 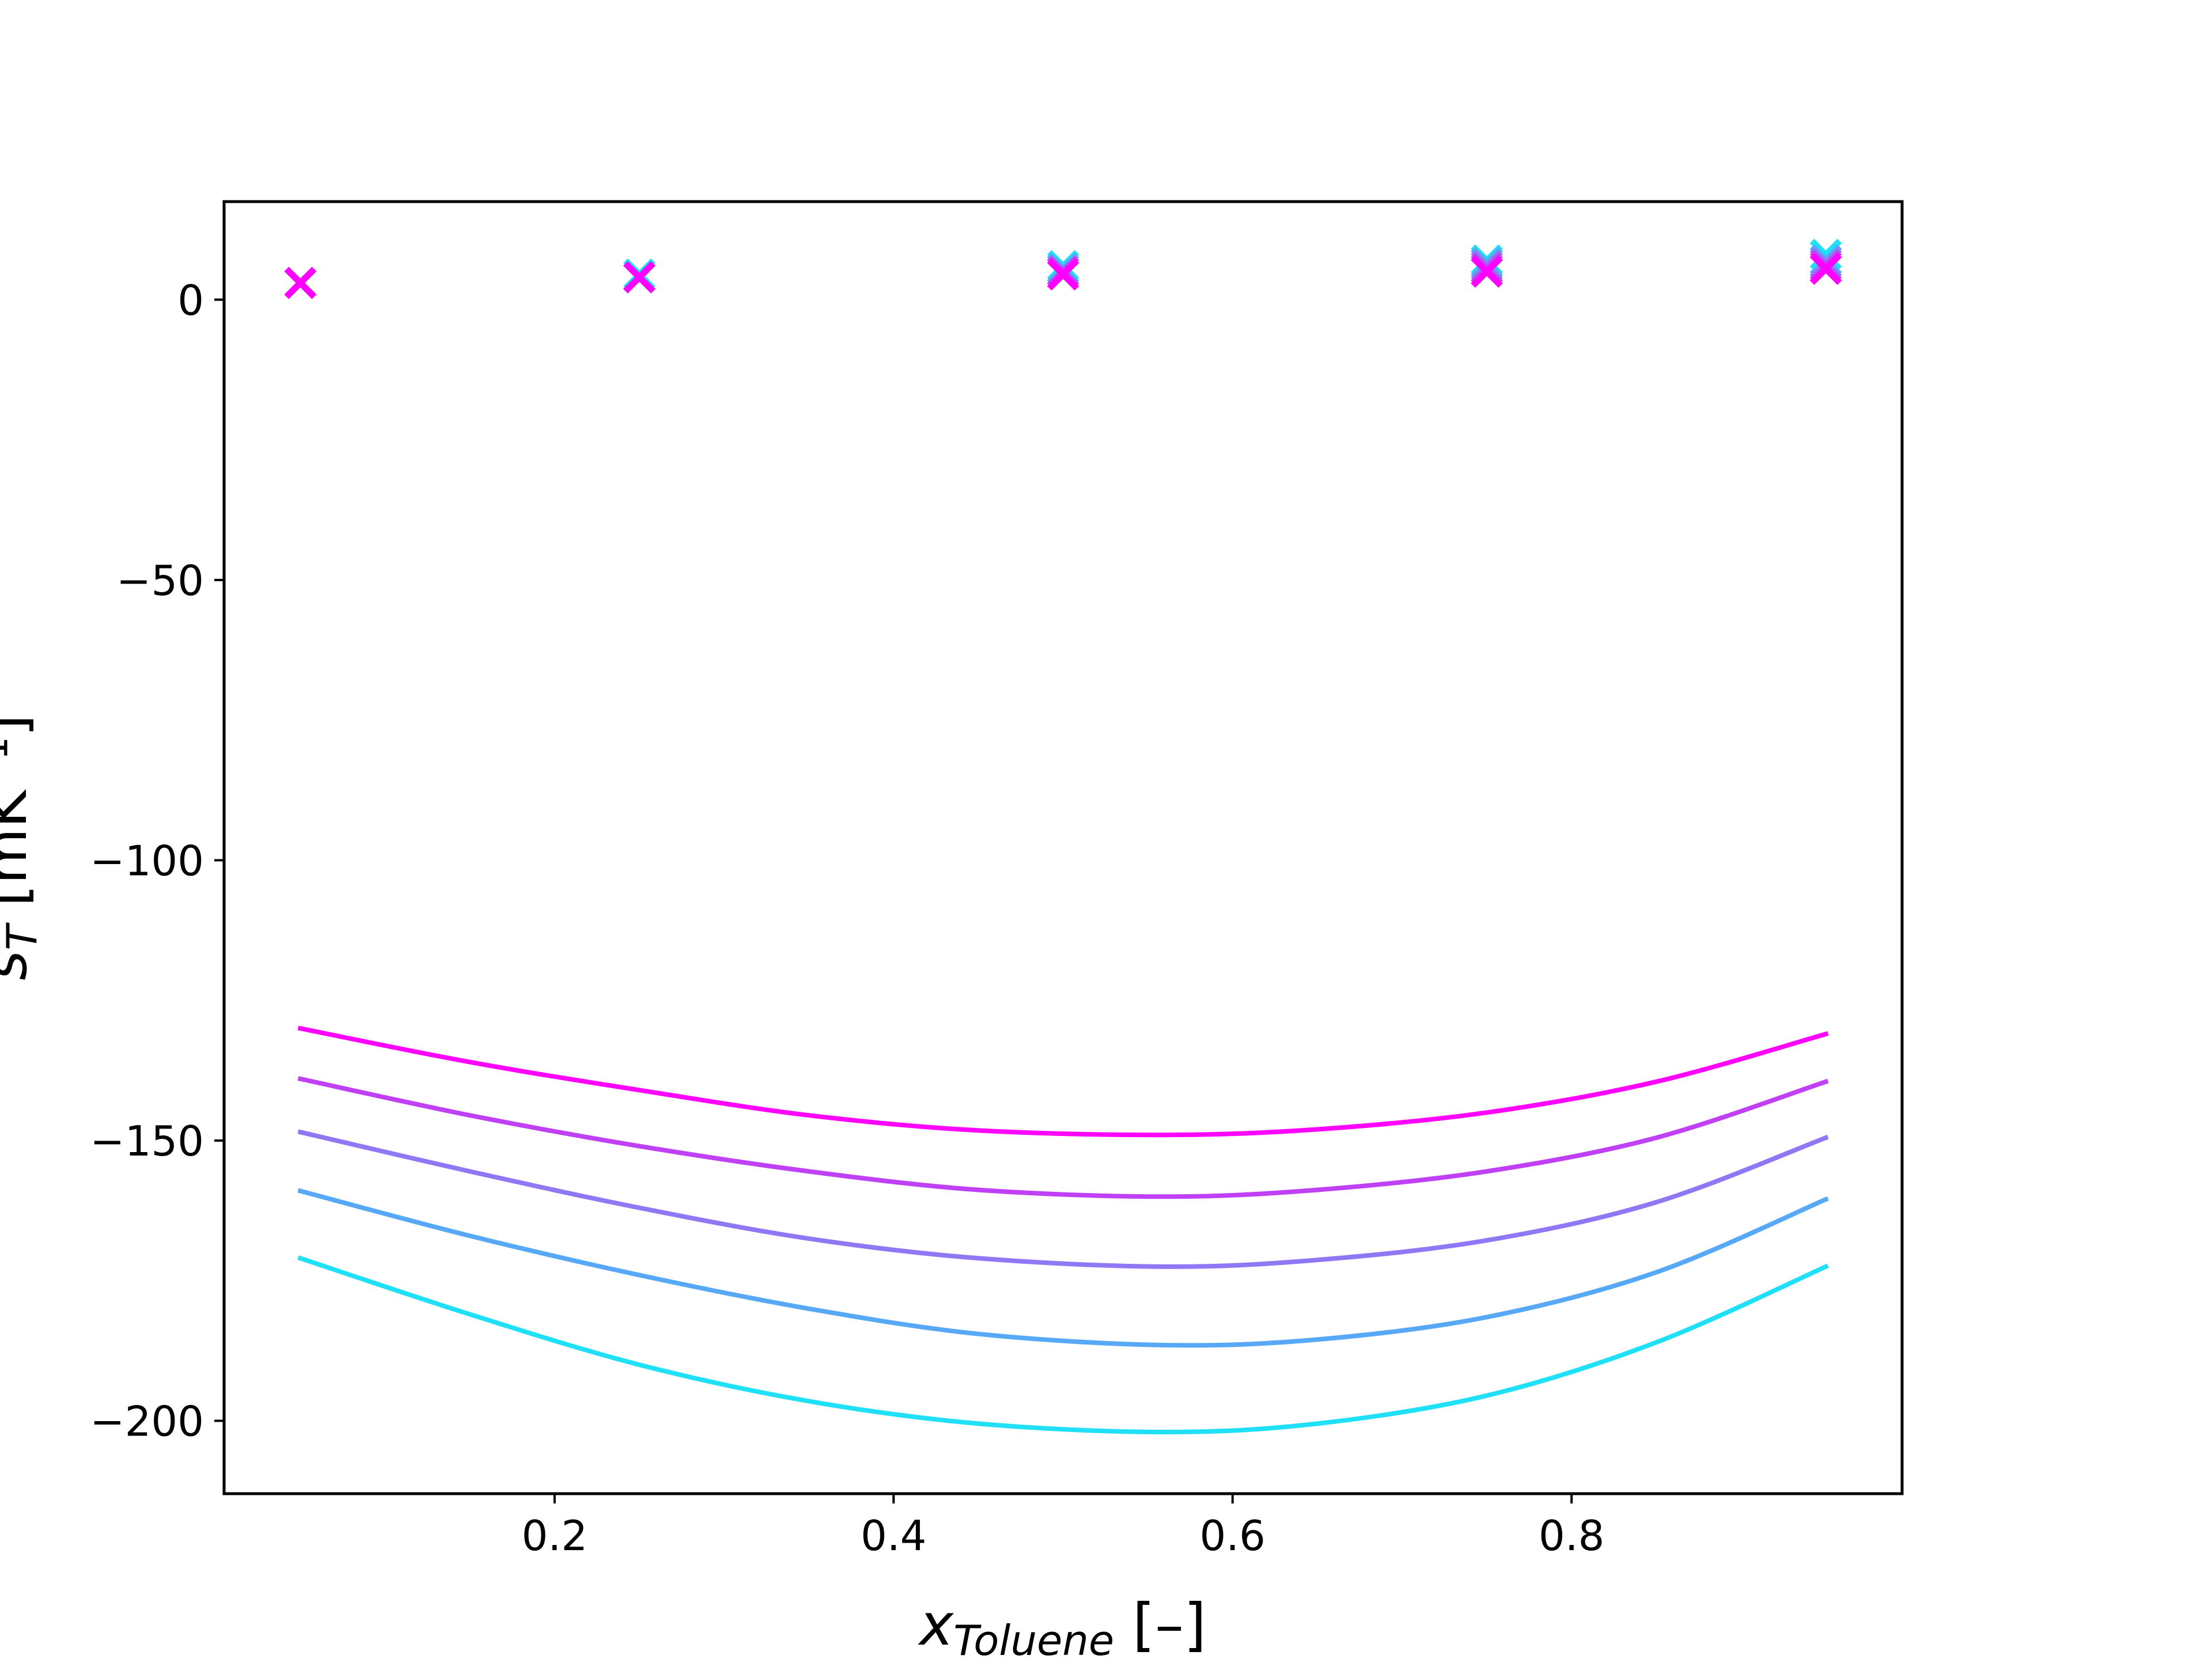 I want to click on x-axis-label-unit: [–], so click(x=1160, y=1624).